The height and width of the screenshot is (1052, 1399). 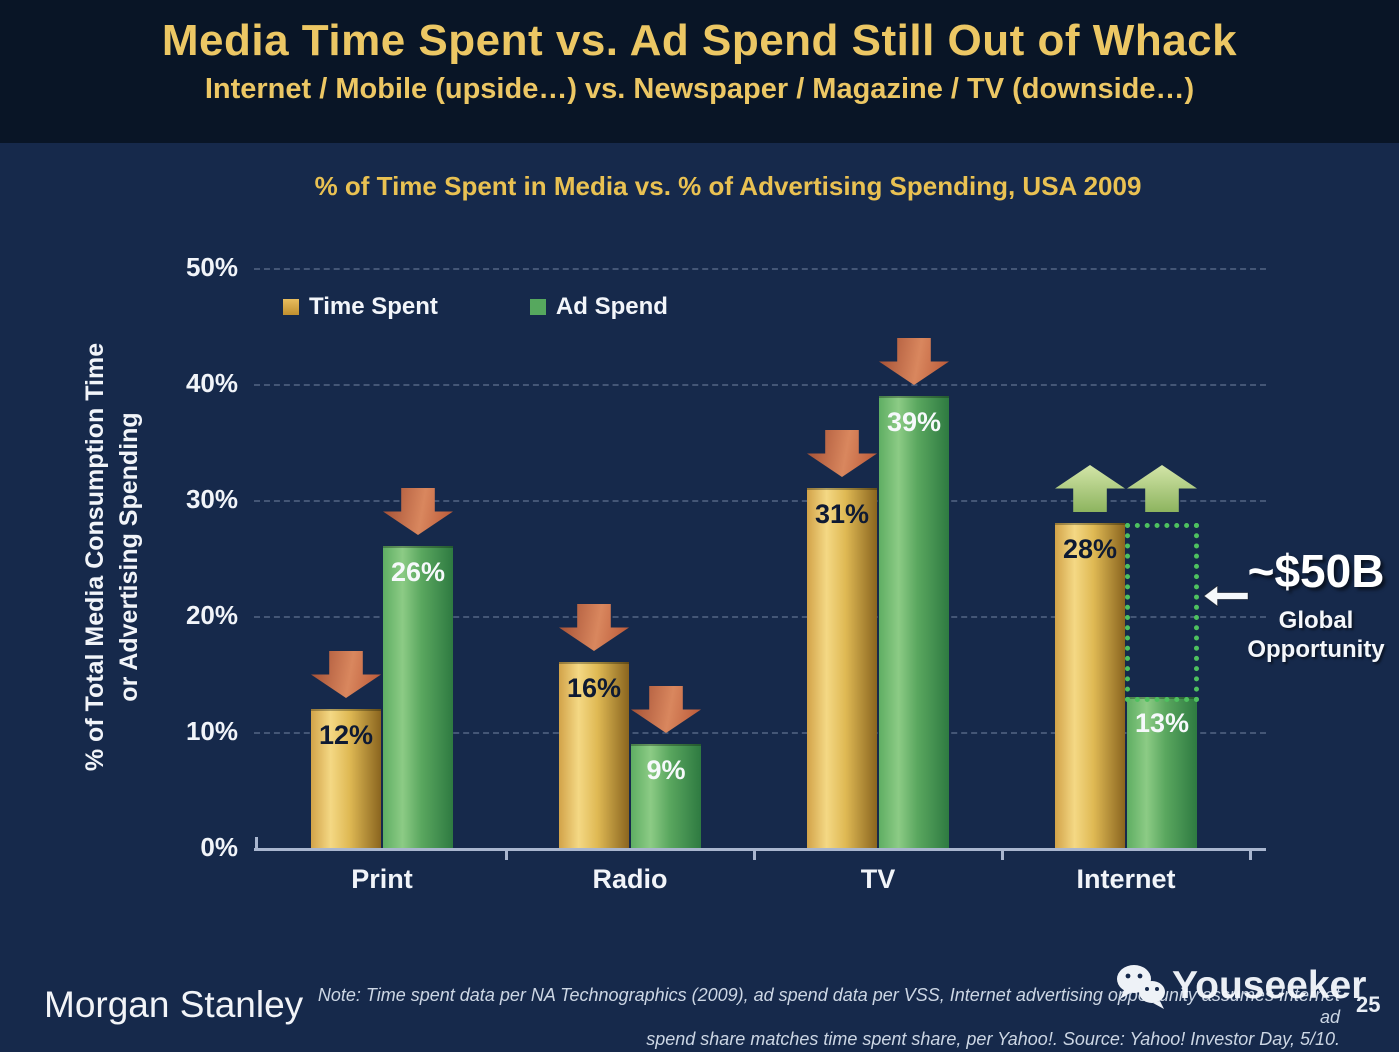 I want to click on legend-label-ad-spend: Ad Spend, so click(x=611, y=306).